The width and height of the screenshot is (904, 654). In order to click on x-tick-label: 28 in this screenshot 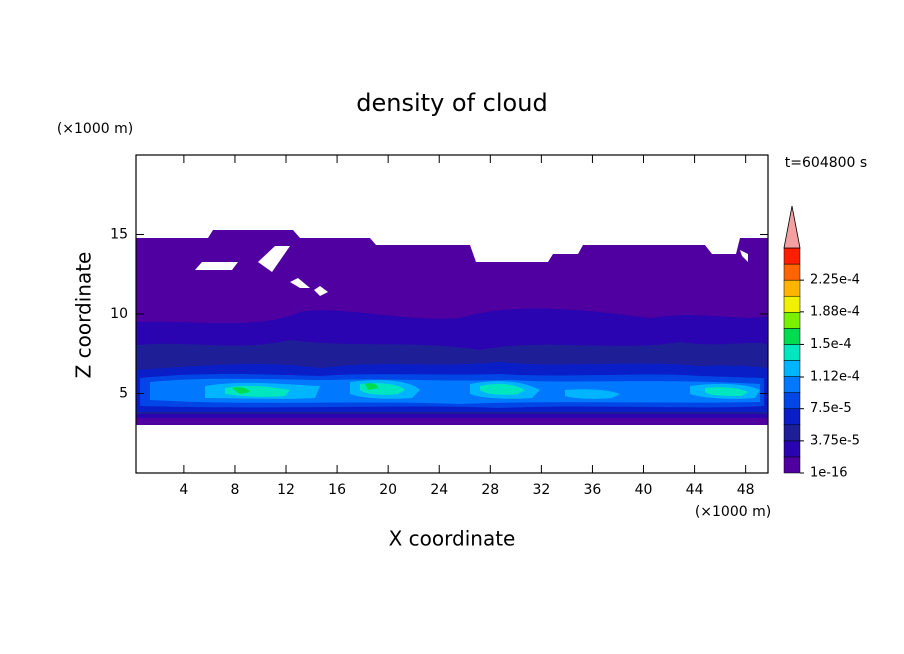, I will do `click(490, 490)`.